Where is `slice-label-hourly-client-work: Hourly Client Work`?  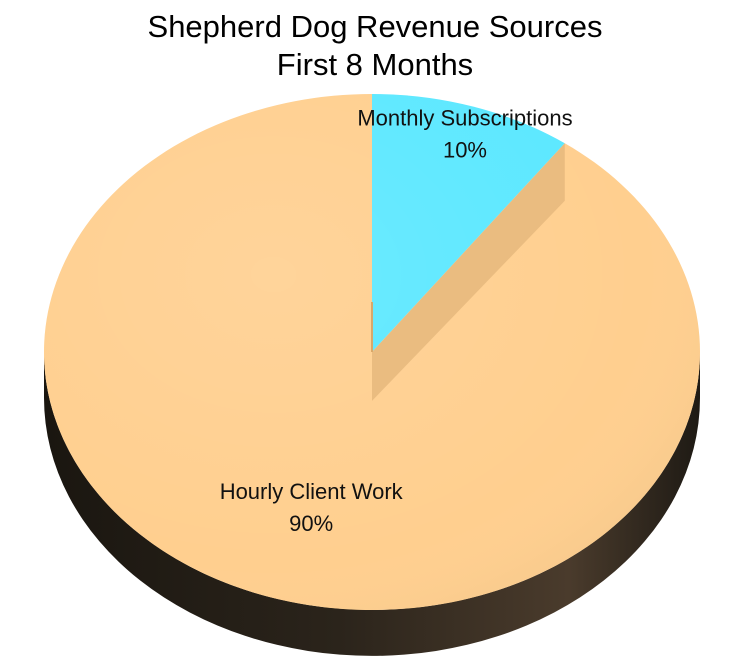 slice-label-hourly-client-work: Hourly Client Work is located at coordinates (312, 491).